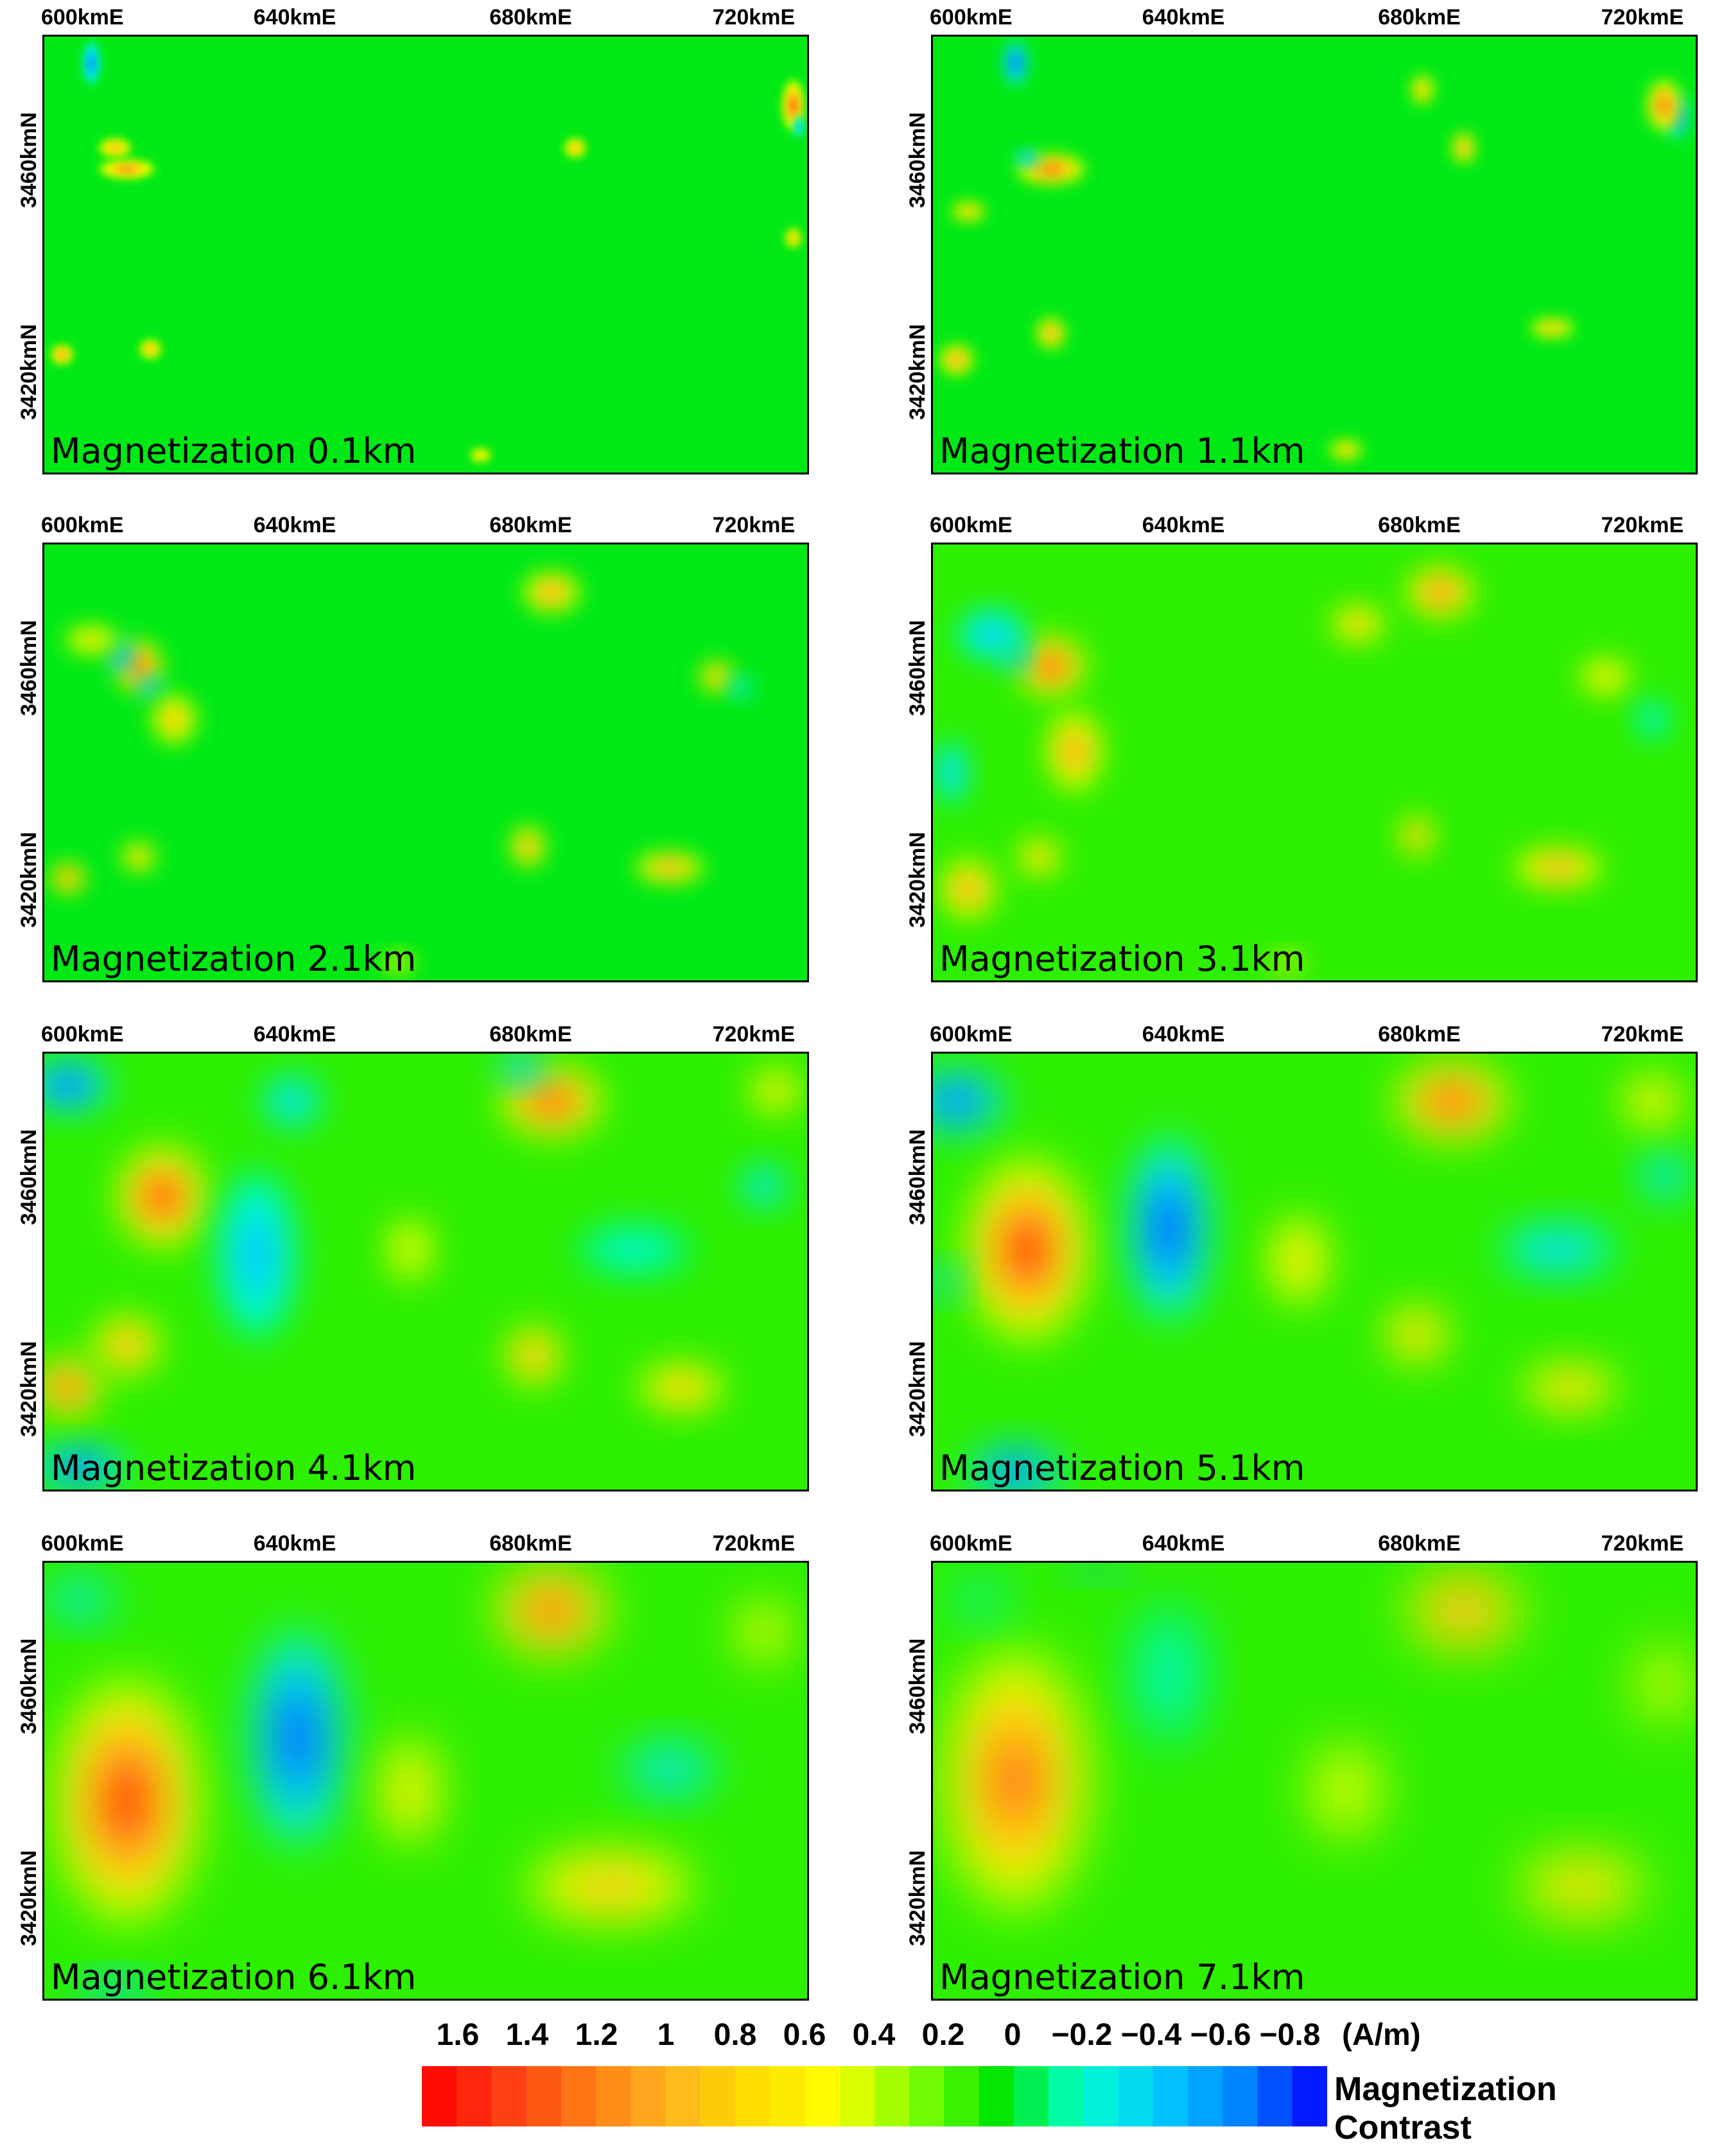  I want to click on colorbar-tick-label: 1, so click(666, 2035).